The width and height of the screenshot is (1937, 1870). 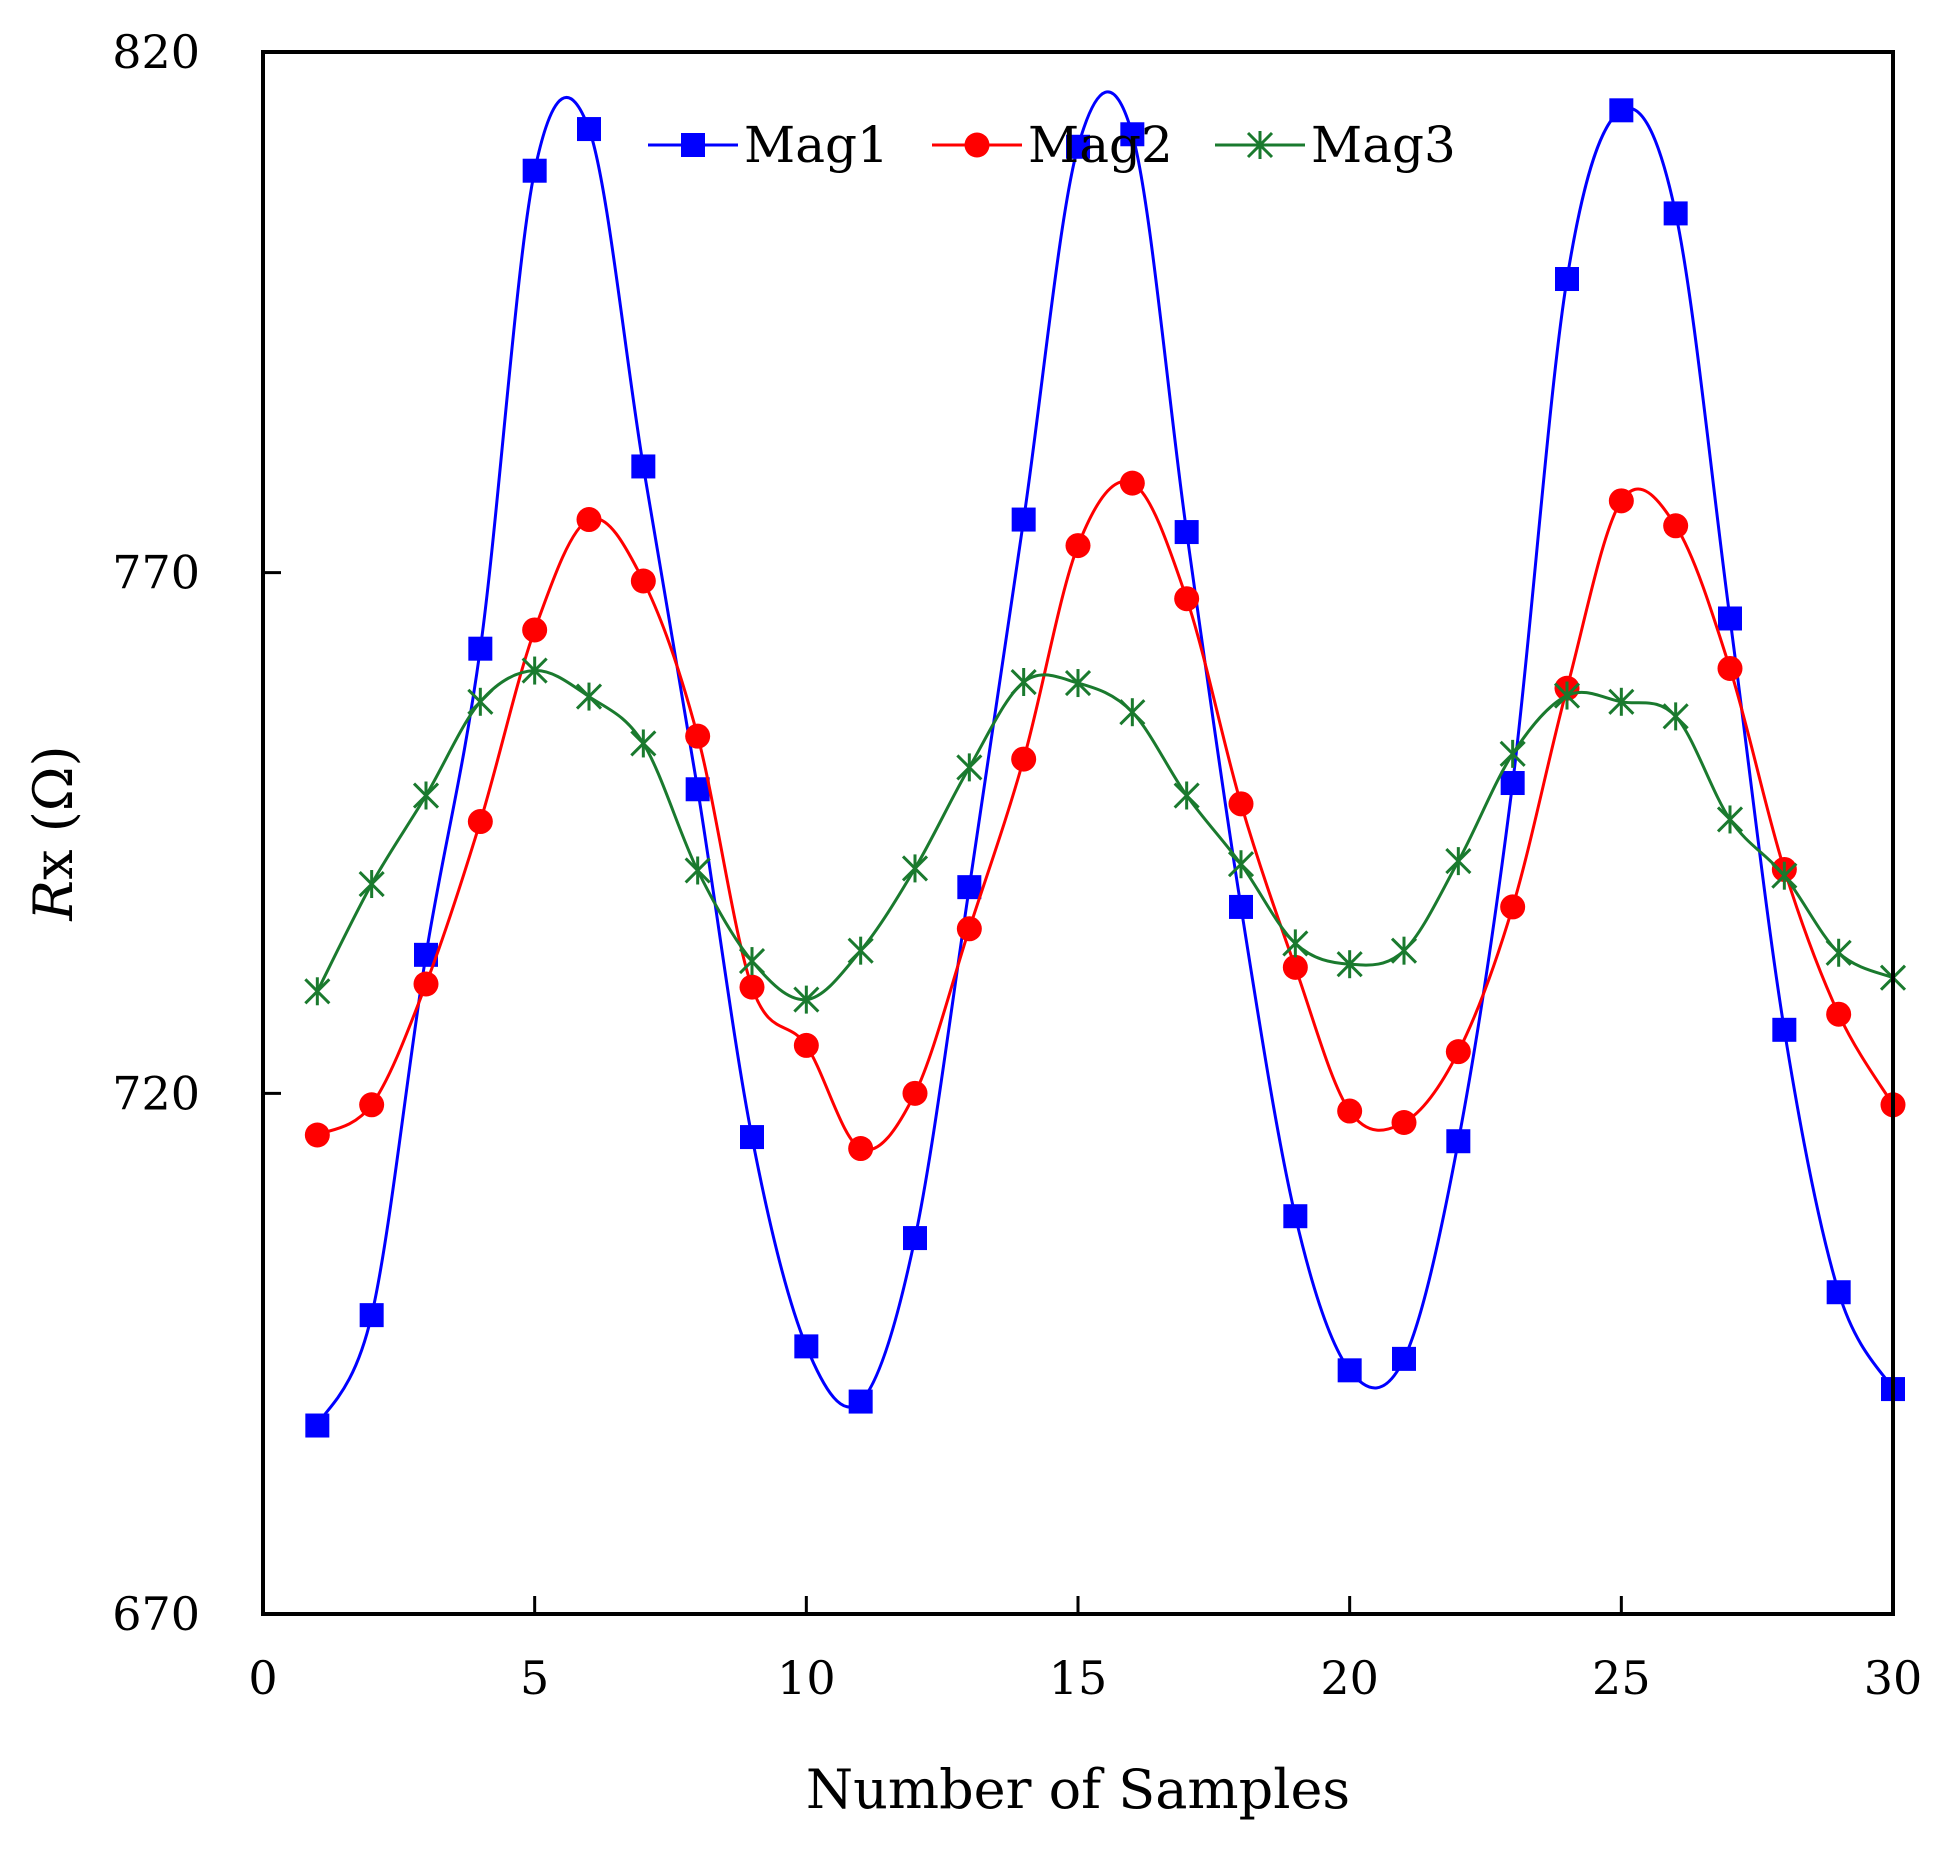 What do you see at coordinates (53, 812) in the screenshot?
I see `y-axis-title-rest: x (Ω)` at bounding box center [53, 812].